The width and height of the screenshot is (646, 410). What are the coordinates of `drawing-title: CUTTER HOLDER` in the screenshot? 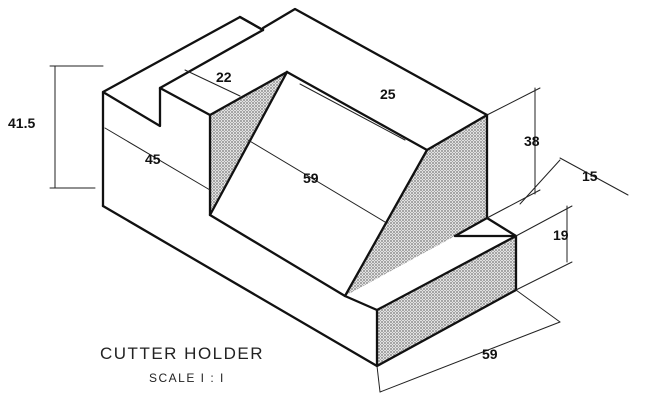 It's located at (182, 353).